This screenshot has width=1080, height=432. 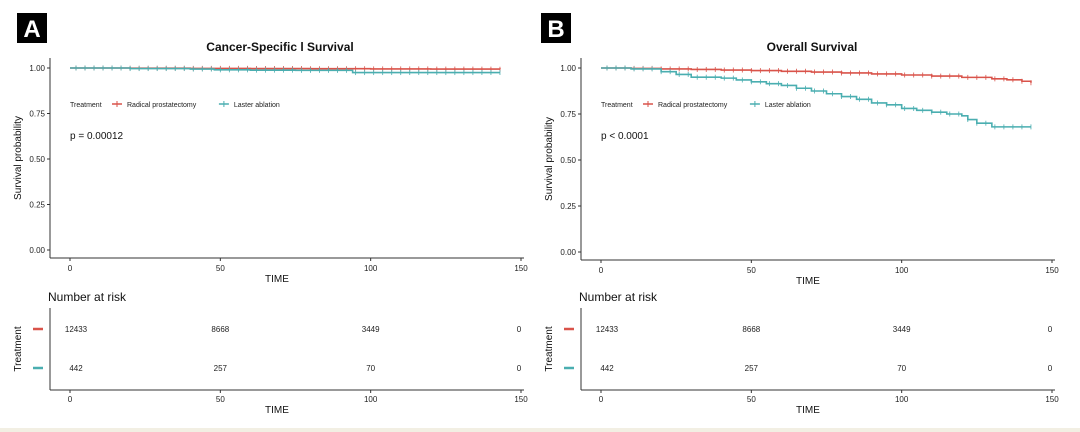 I want to click on chart-title: Overall Survival, so click(x=812, y=47).